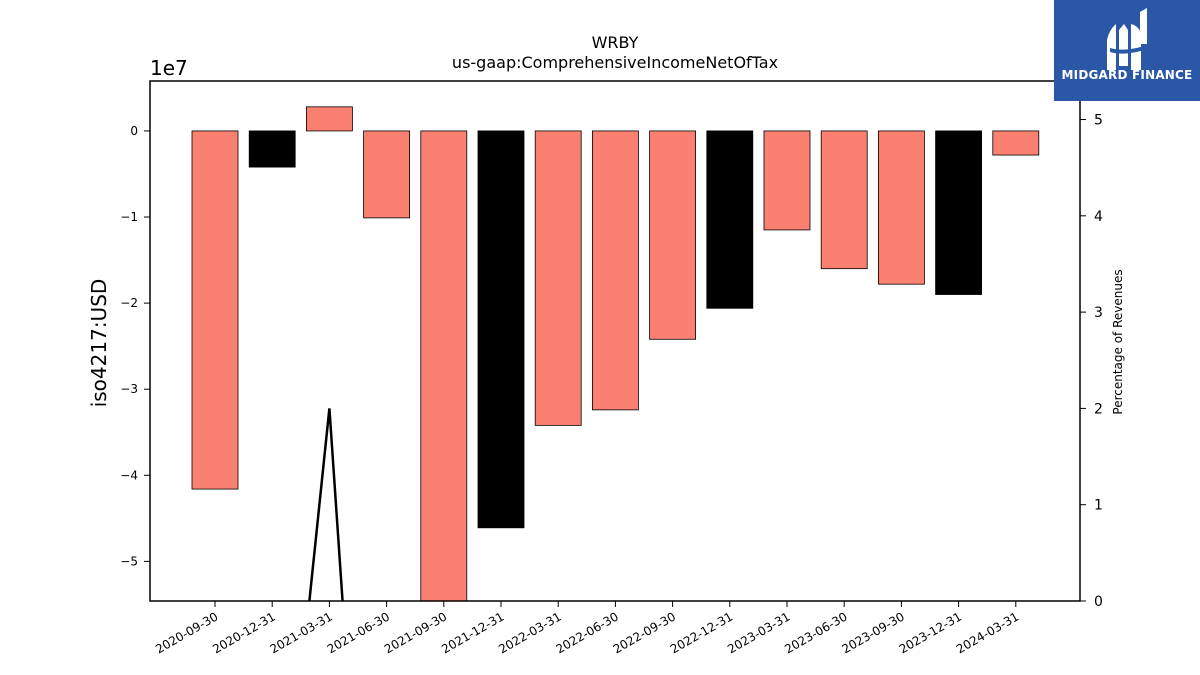 The height and width of the screenshot is (675, 1200). What do you see at coordinates (872, 632) in the screenshot?
I see `x-tick-label: 2023-09-30` at bounding box center [872, 632].